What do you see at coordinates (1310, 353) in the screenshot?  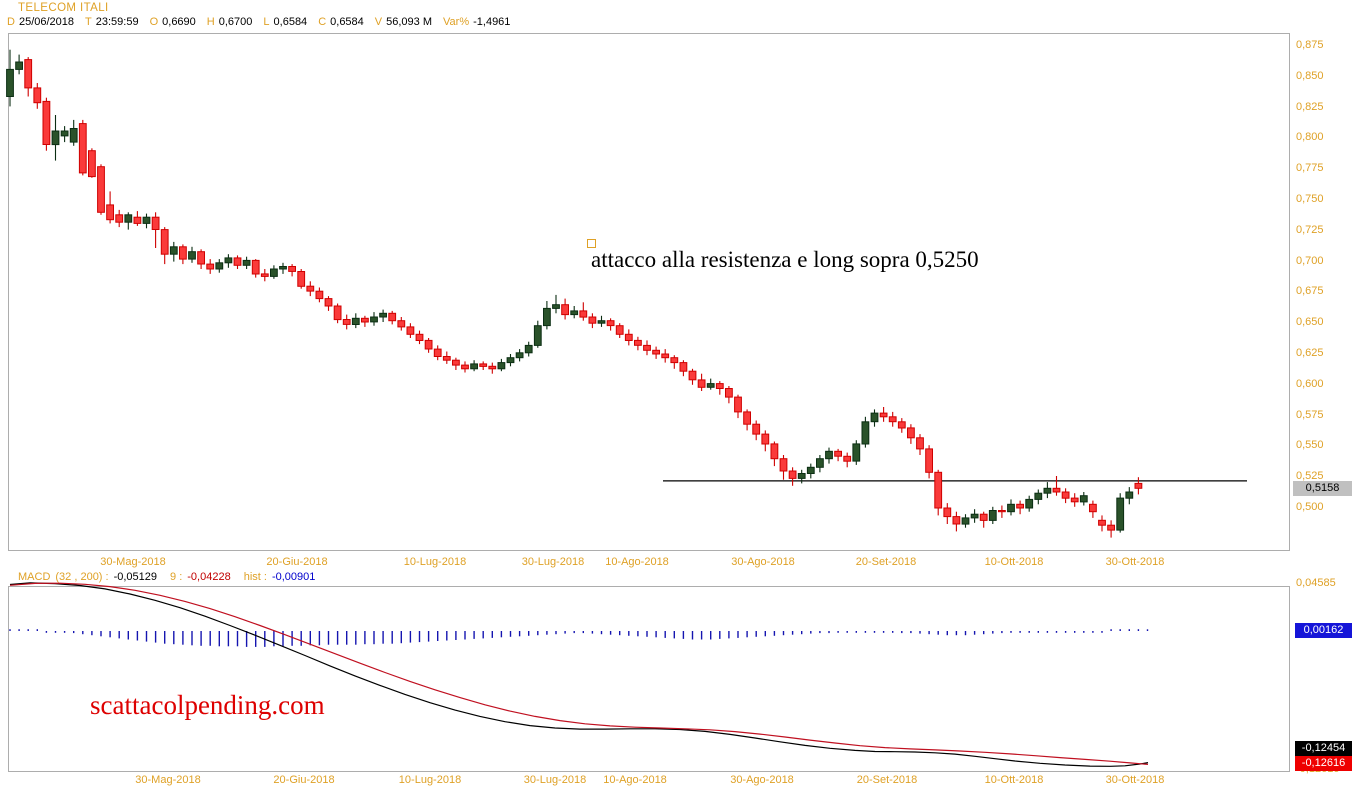 I see `price-axis-label: 0,625` at bounding box center [1310, 353].